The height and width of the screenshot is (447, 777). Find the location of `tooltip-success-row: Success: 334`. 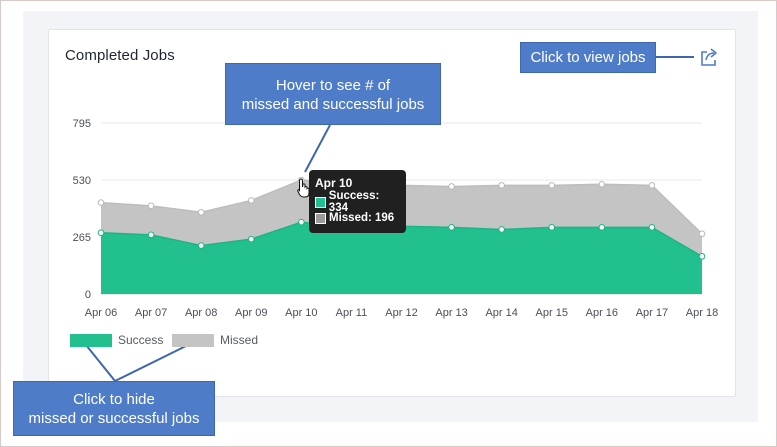

tooltip-success-row: Success: 334 is located at coordinates (357, 202).